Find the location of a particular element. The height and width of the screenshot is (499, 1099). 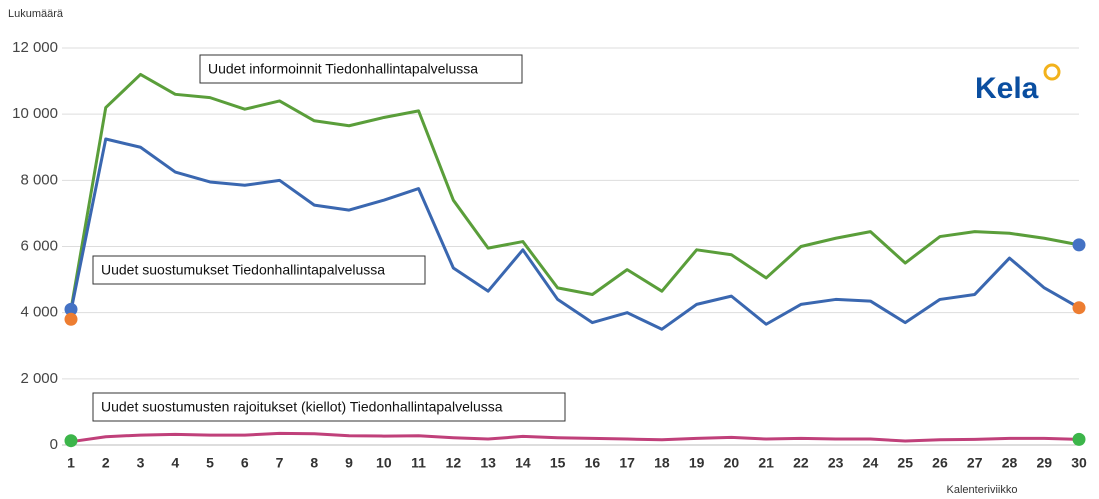

x-tick-label: 6 is located at coordinates (245, 463).